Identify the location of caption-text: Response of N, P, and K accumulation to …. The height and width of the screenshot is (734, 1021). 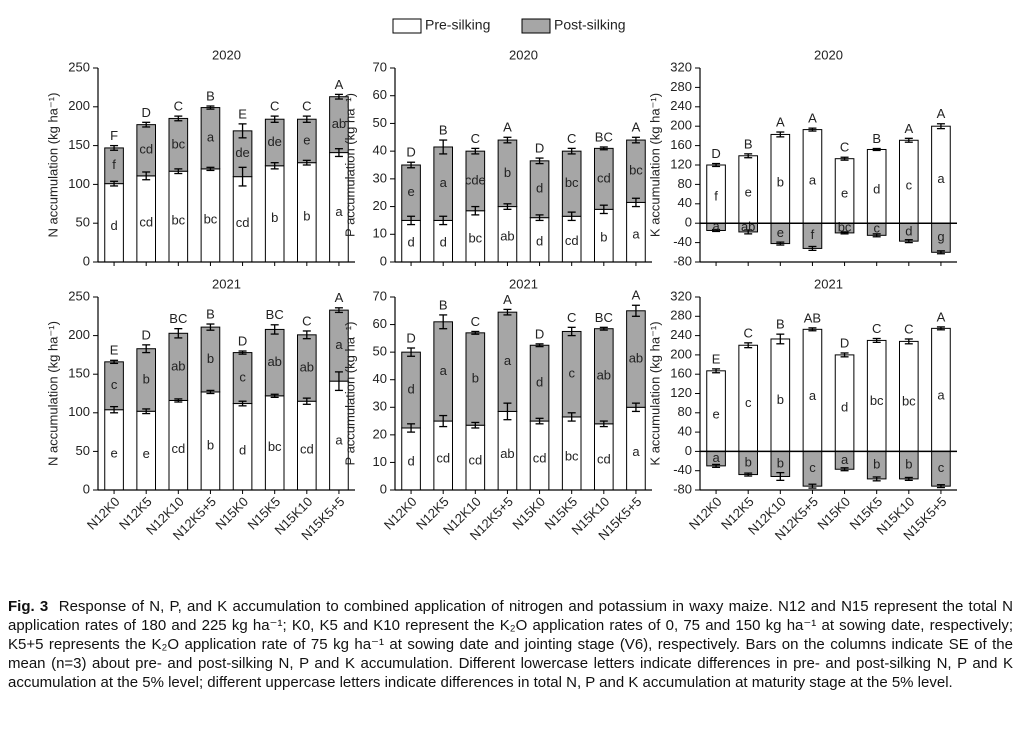
(510, 644).